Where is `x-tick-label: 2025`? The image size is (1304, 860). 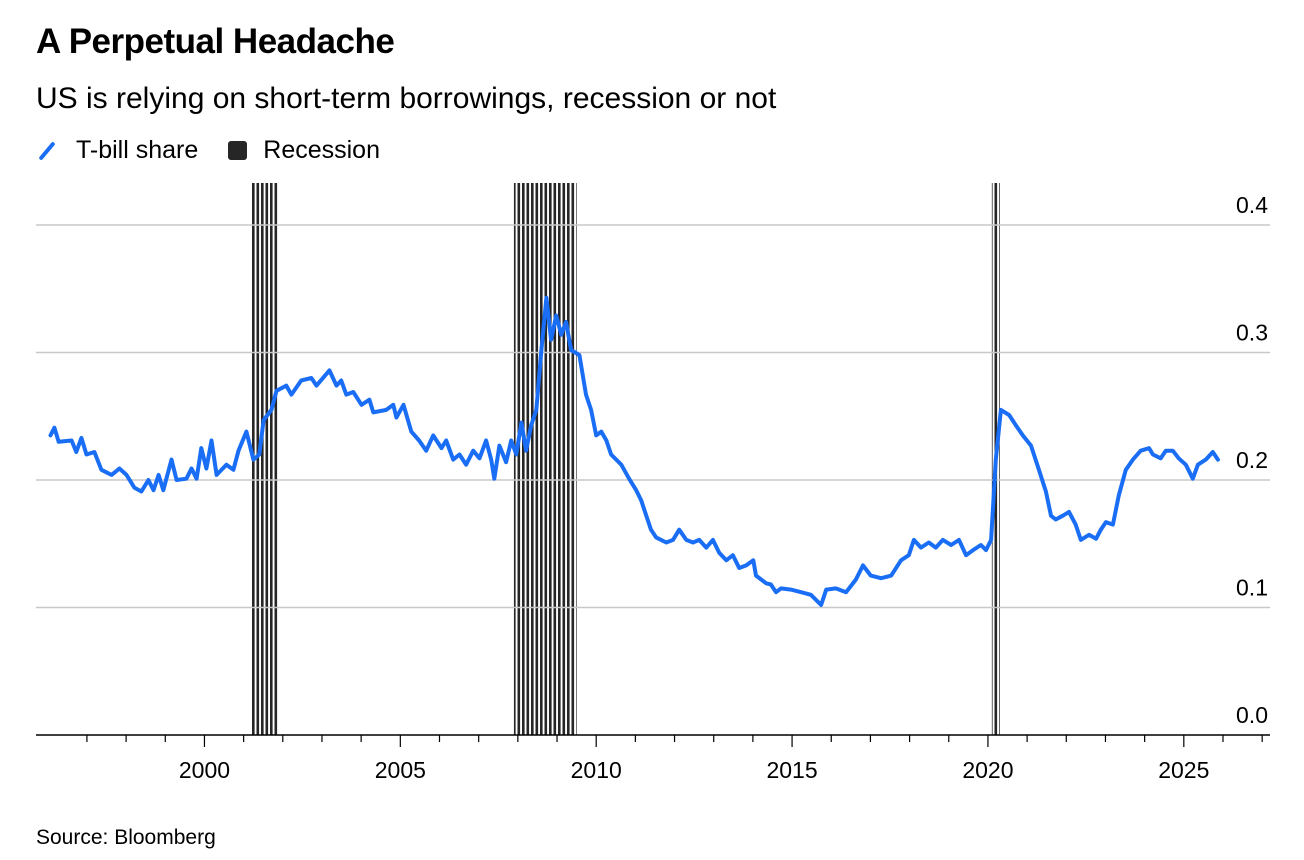 x-tick-label: 2025 is located at coordinates (1183, 770).